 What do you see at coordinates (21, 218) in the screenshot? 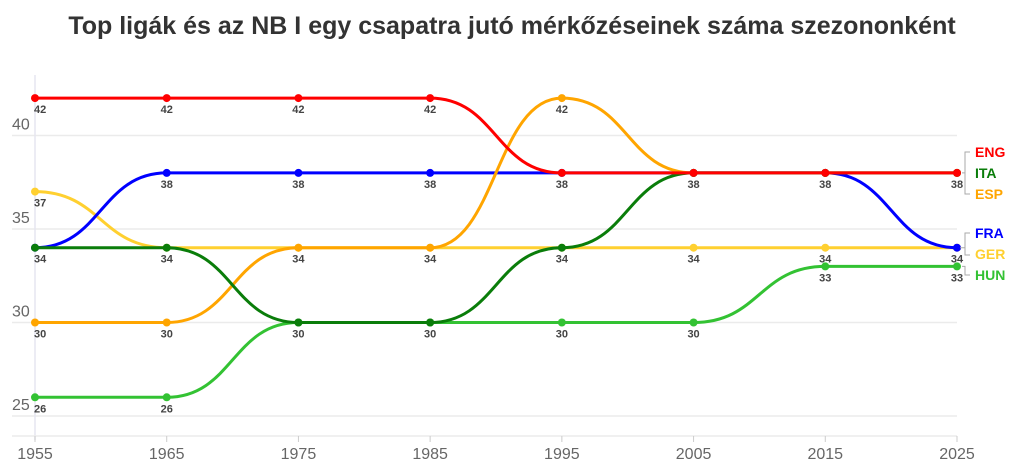
I see `y-tick-label: 35` at bounding box center [21, 218].